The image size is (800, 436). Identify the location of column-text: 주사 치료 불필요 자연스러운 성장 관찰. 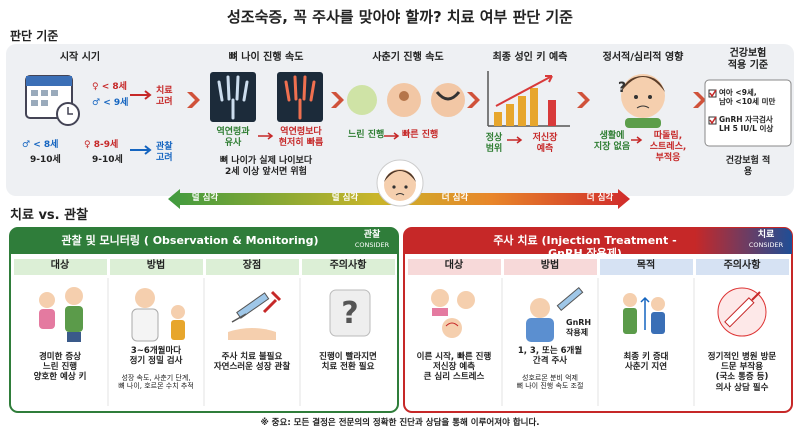
(252, 362).